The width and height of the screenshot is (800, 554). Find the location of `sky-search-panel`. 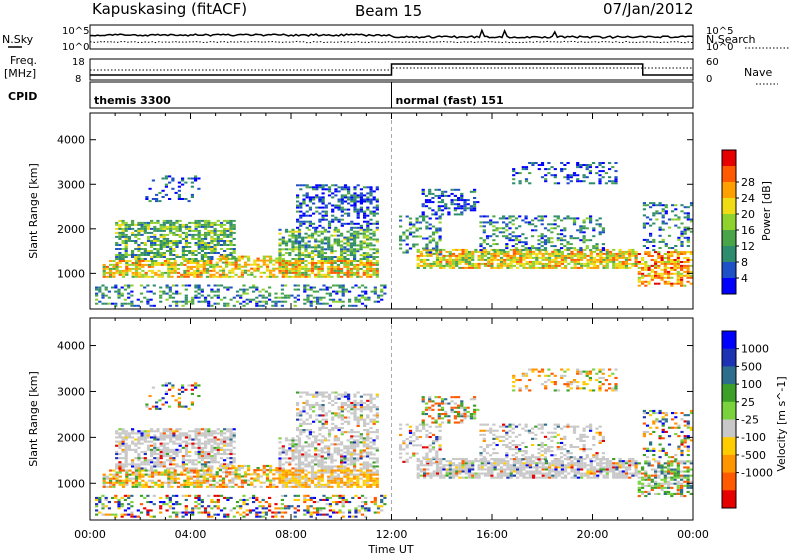

sky-search-panel is located at coordinates (391, 37).